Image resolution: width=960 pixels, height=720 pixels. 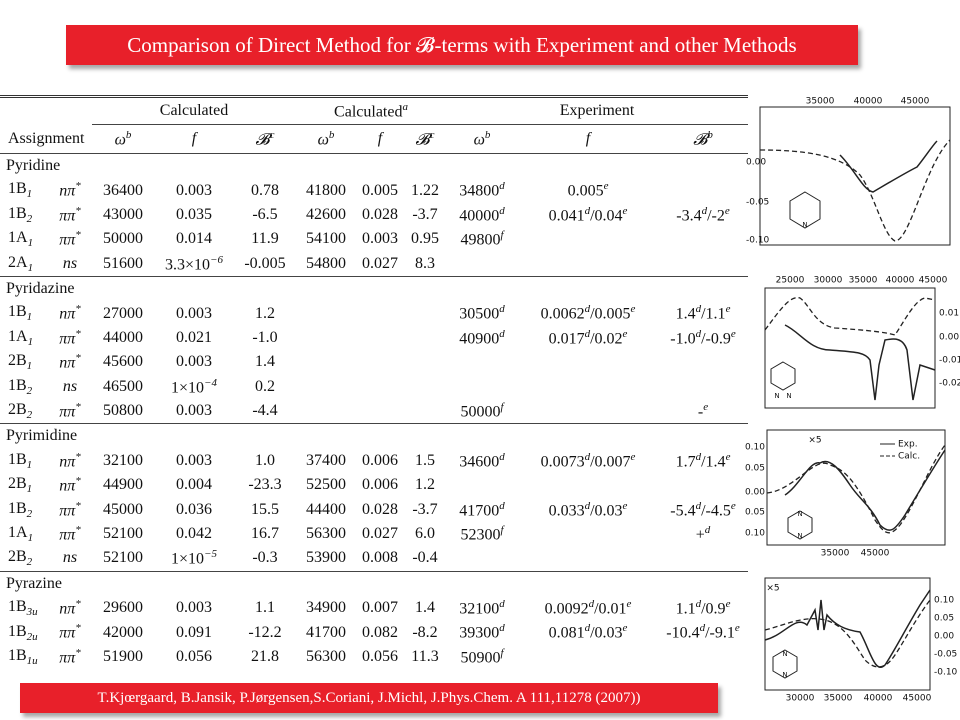 What do you see at coordinates (265, 632) in the screenshot?
I see `cell-text: -12.2` at bounding box center [265, 632].